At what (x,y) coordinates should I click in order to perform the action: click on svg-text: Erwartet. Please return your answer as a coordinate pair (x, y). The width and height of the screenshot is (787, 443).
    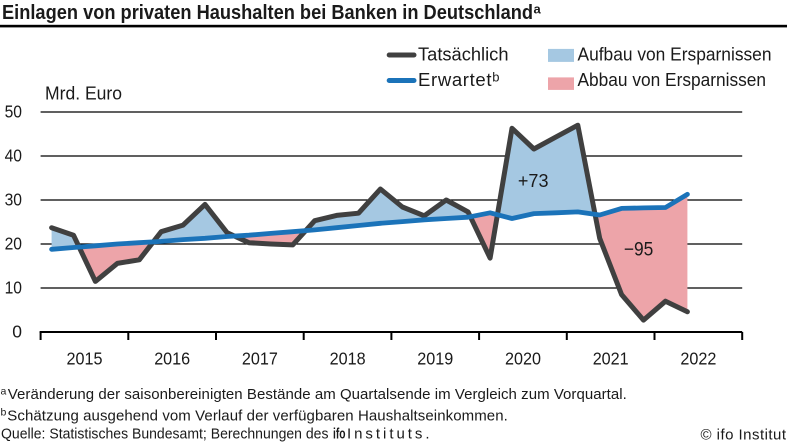
    Looking at the image, I should click on (455, 79).